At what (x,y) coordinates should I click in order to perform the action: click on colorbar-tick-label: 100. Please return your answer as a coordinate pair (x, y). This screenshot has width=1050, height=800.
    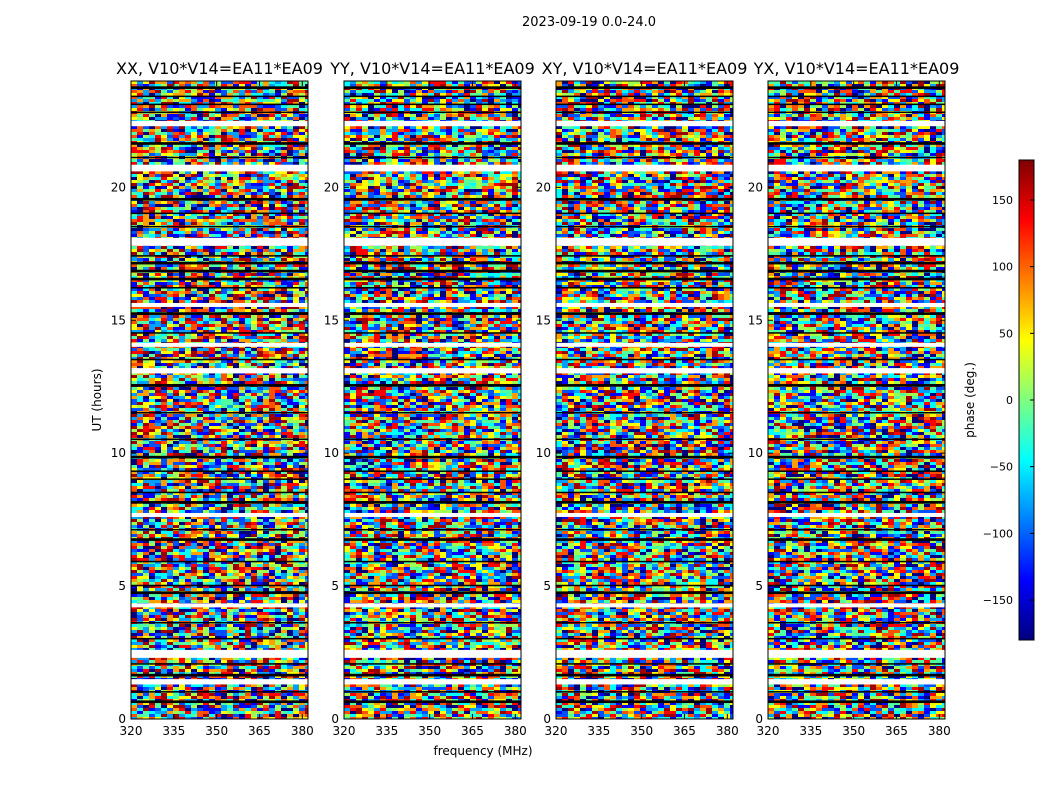
    Looking at the image, I should click on (1002, 267).